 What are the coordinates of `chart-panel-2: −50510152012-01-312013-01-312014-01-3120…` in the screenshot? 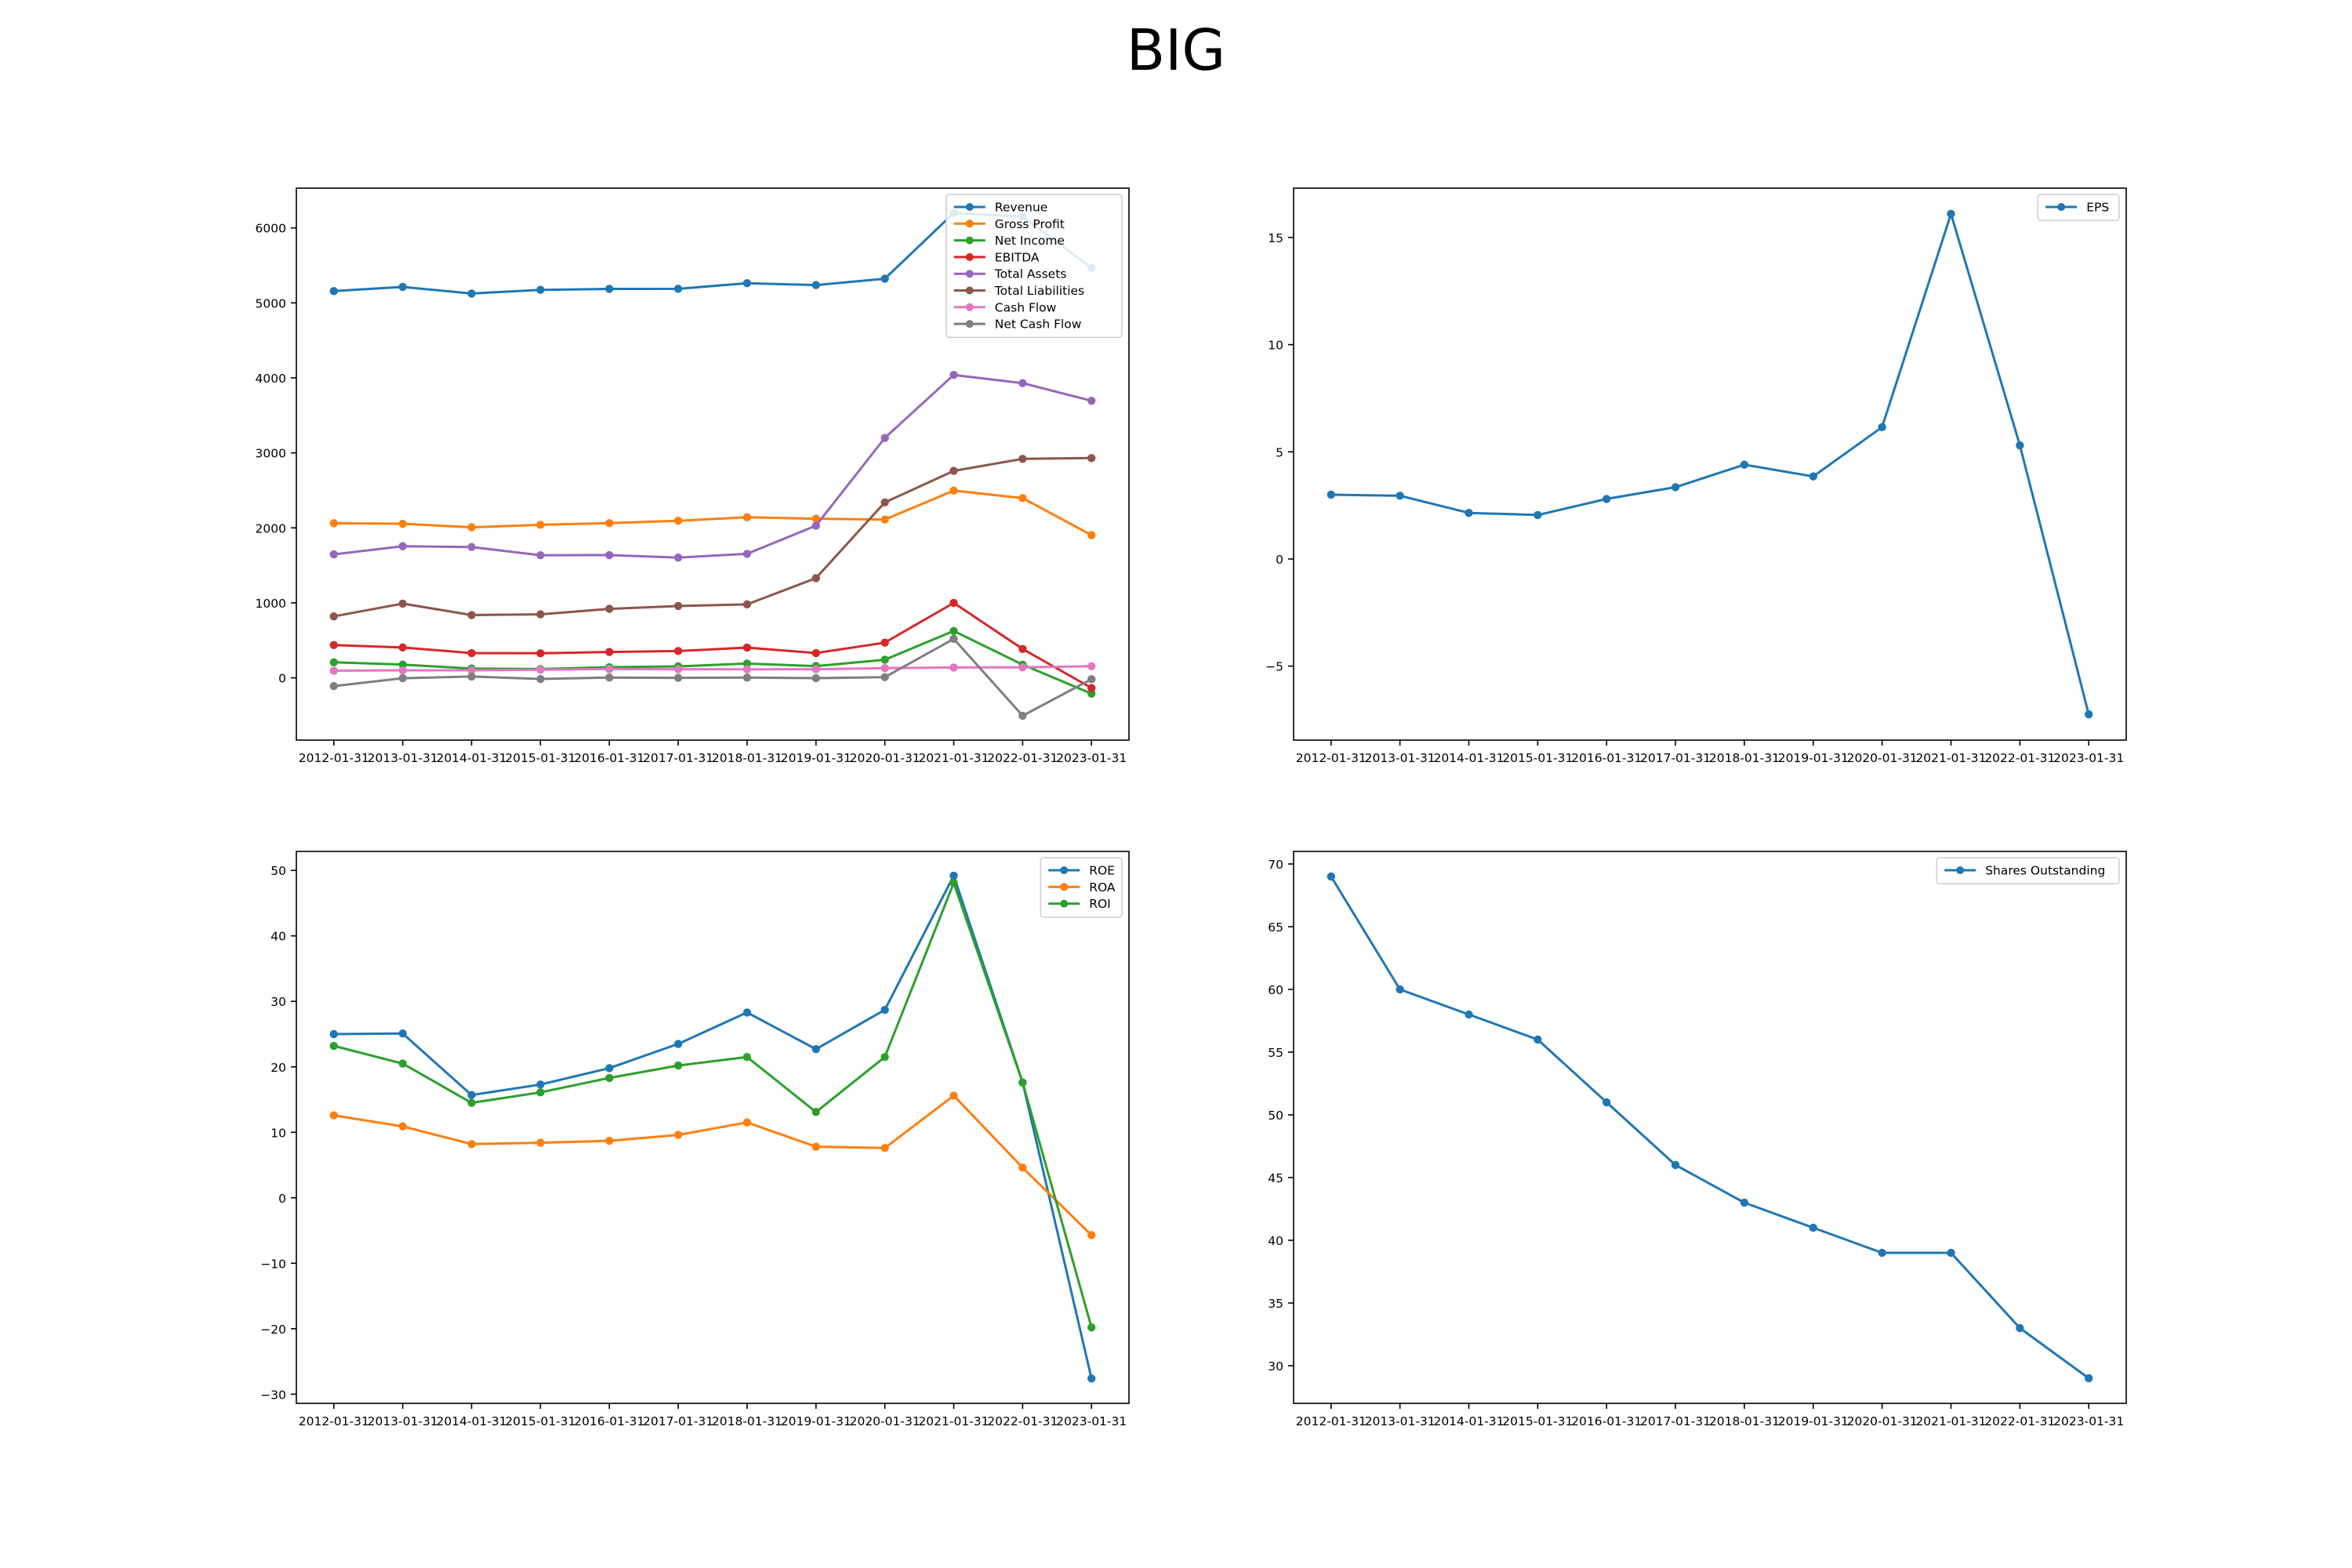 It's located at (1696, 476).